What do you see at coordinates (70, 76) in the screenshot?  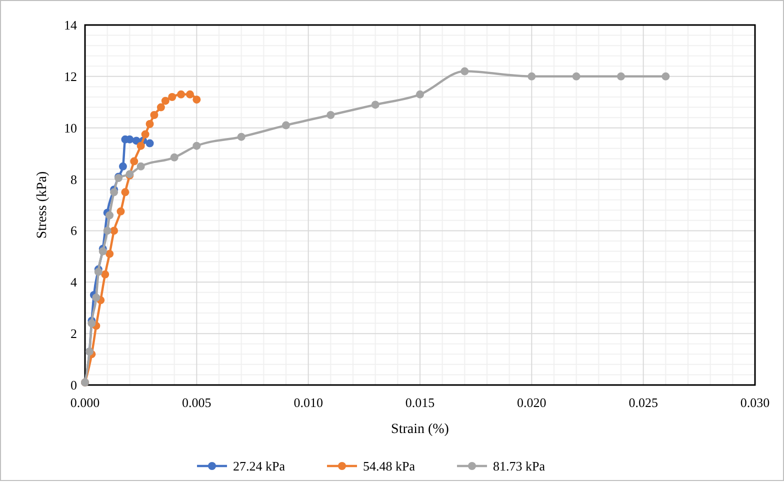 I see `y-tick-label: 12` at bounding box center [70, 76].